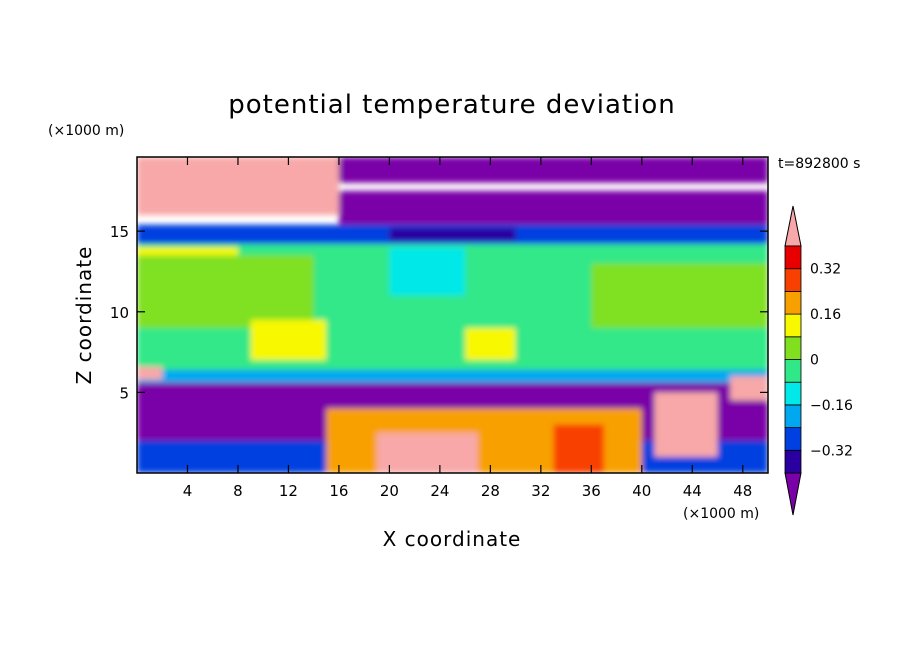  Describe the element at coordinates (124, 393) in the screenshot. I see `y-tick-label: 5` at that location.